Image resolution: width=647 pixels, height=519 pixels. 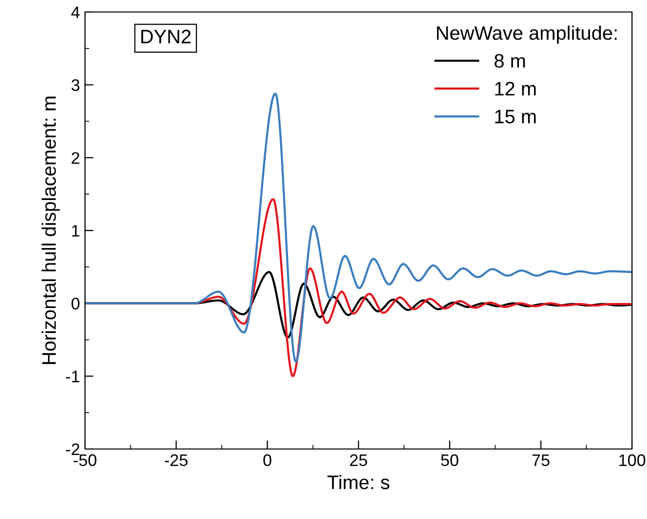 What do you see at coordinates (85, 460) in the screenshot?
I see `x-tick-label: -50` at bounding box center [85, 460].